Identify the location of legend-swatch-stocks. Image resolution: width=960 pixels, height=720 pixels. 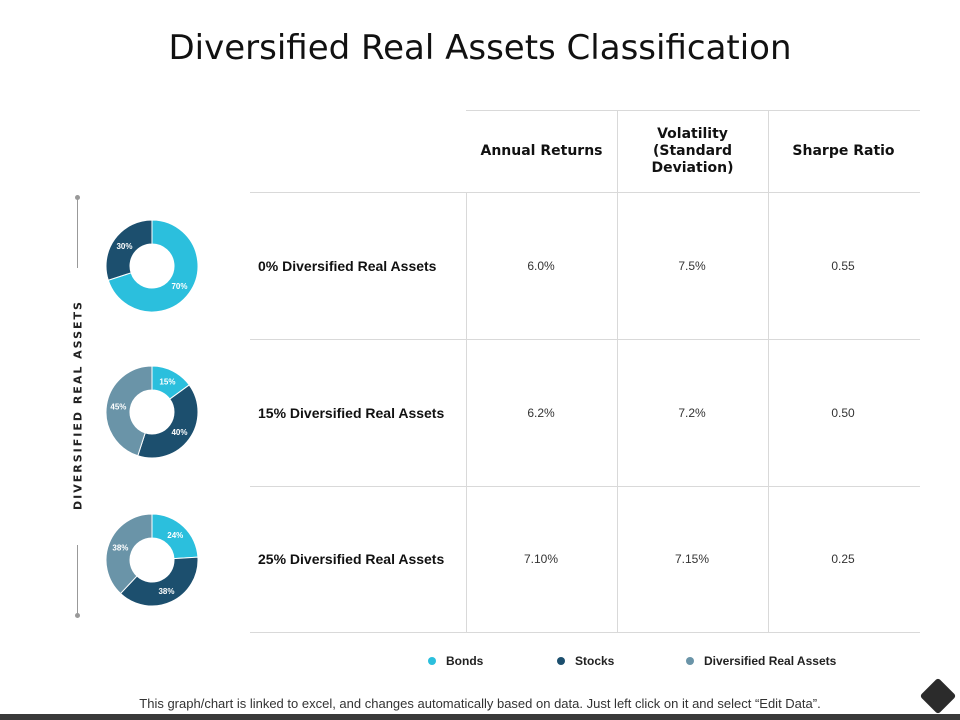
(561, 661).